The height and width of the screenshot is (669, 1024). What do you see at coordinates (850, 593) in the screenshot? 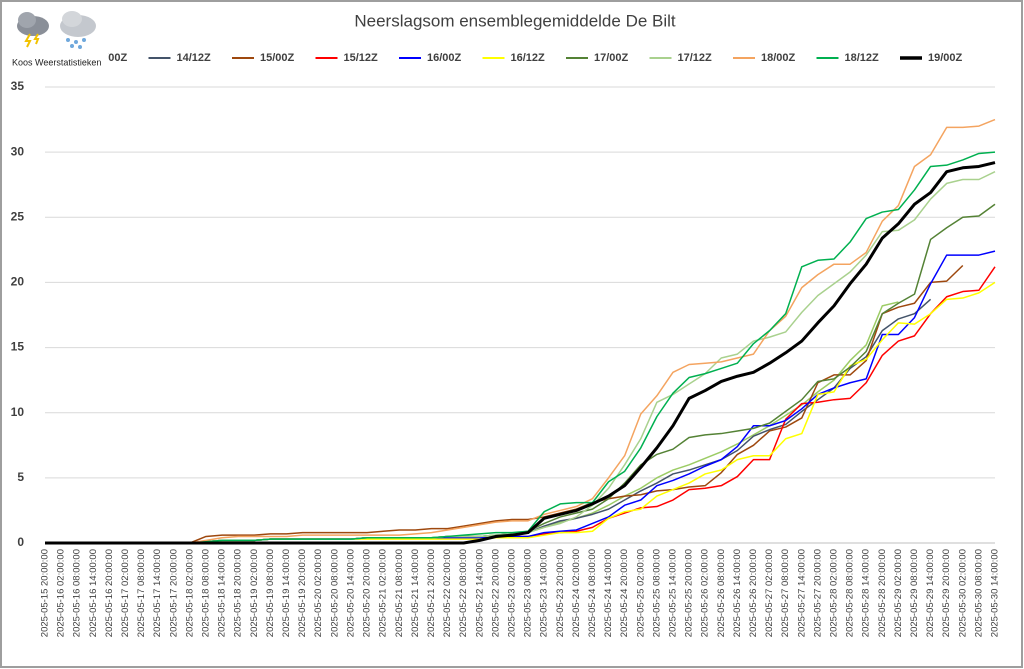
I see `x-tick-label: 2025-05-28 08:00:00` at bounding box center [850, 593].